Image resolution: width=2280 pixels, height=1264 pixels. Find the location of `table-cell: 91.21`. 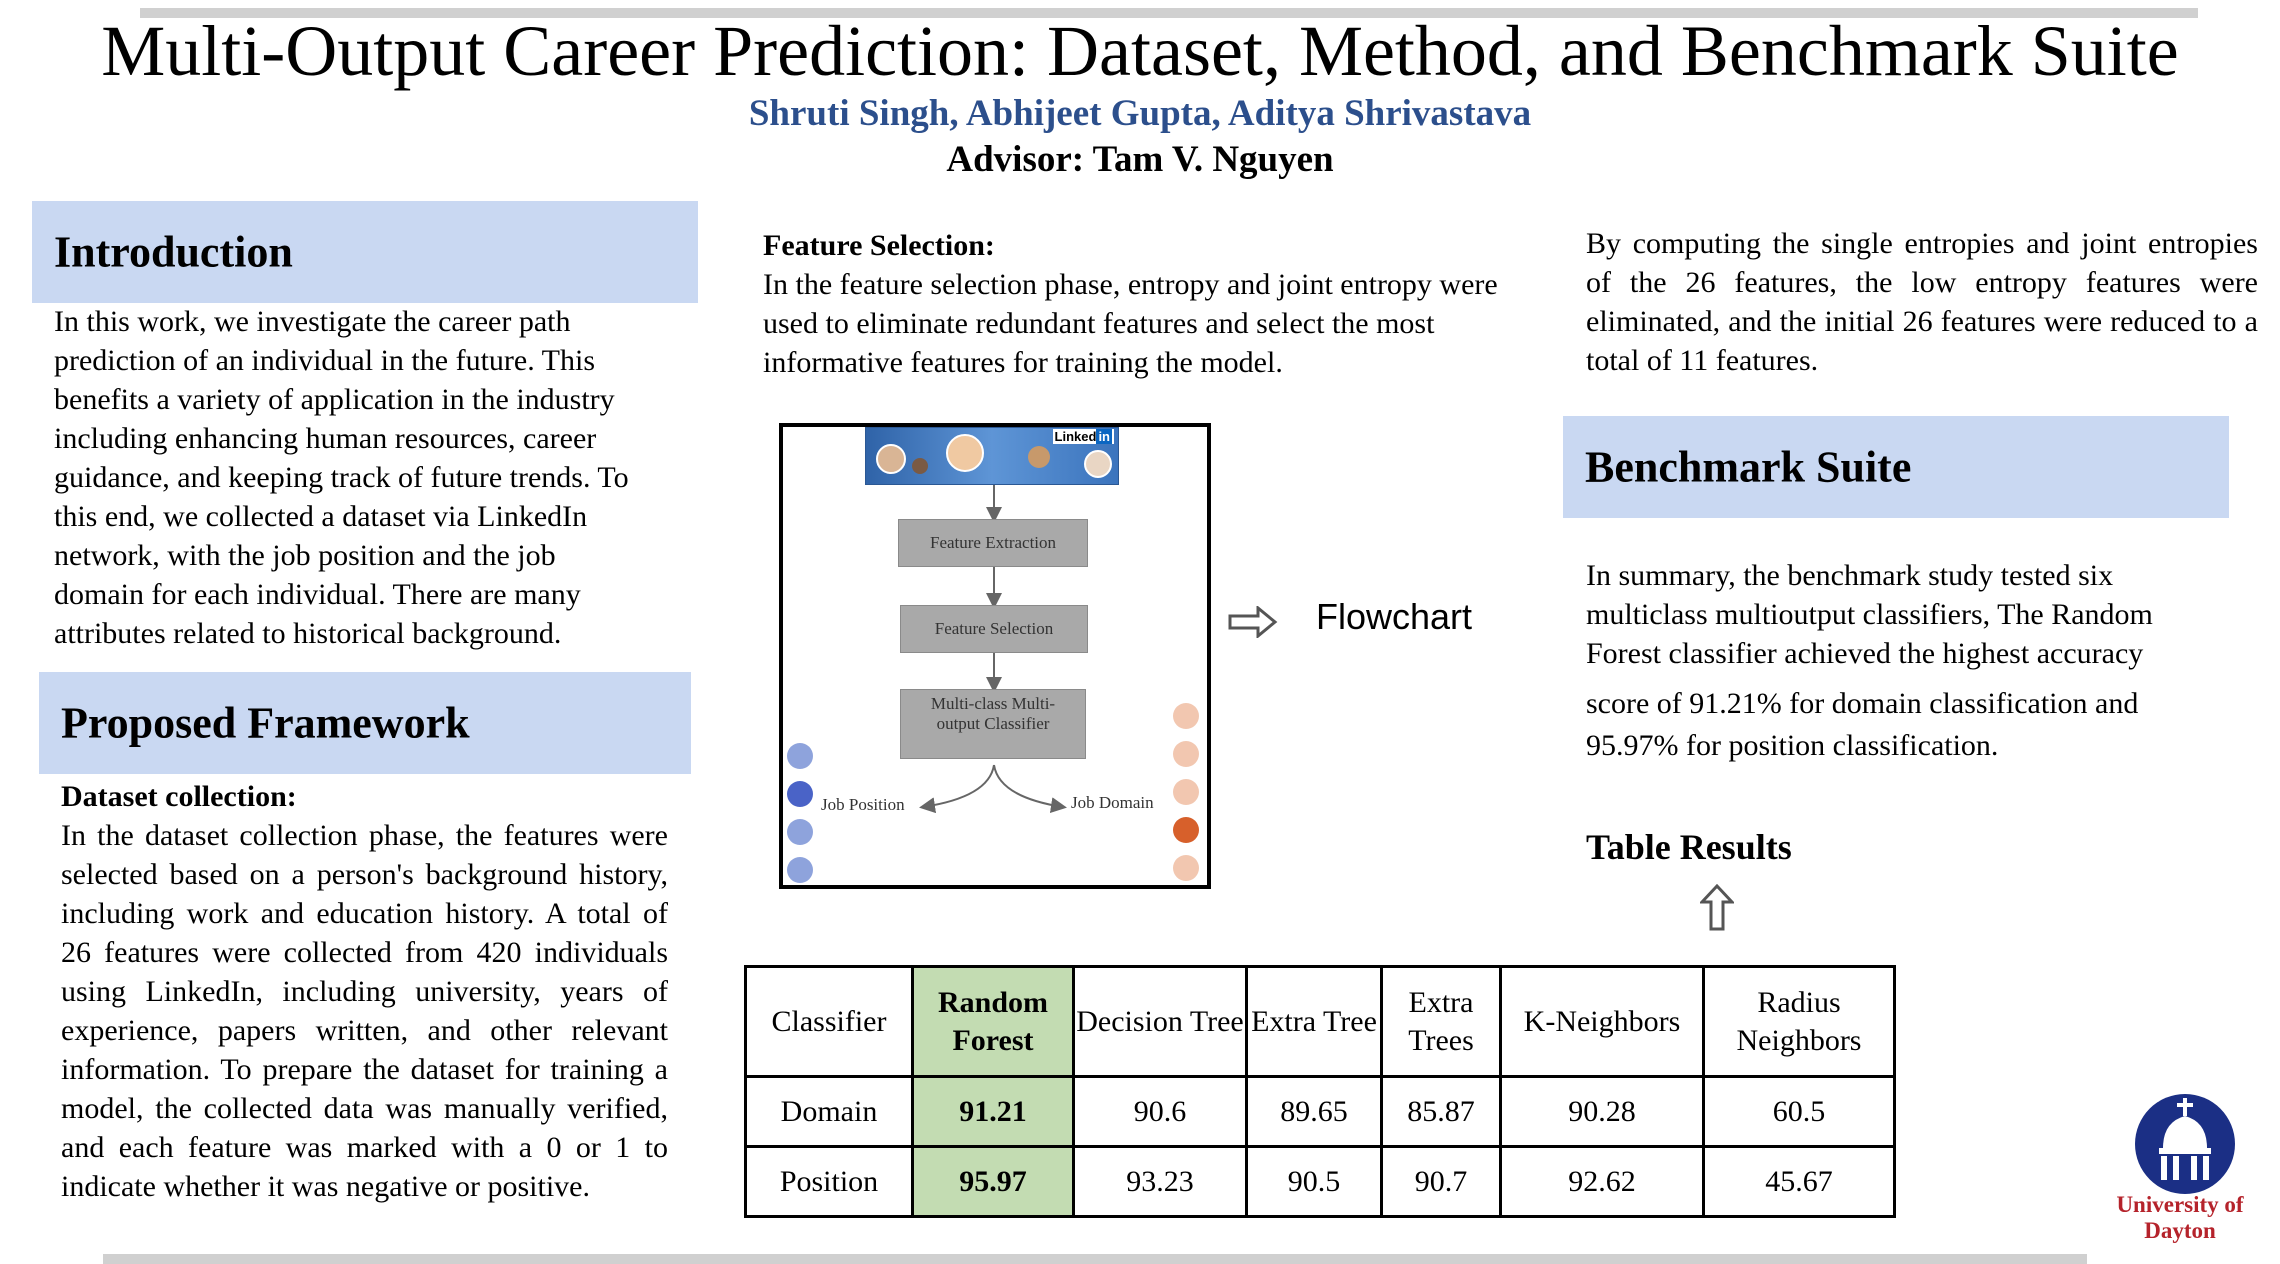

table-cell: 91.21 is located at coordinates (993, 1111).